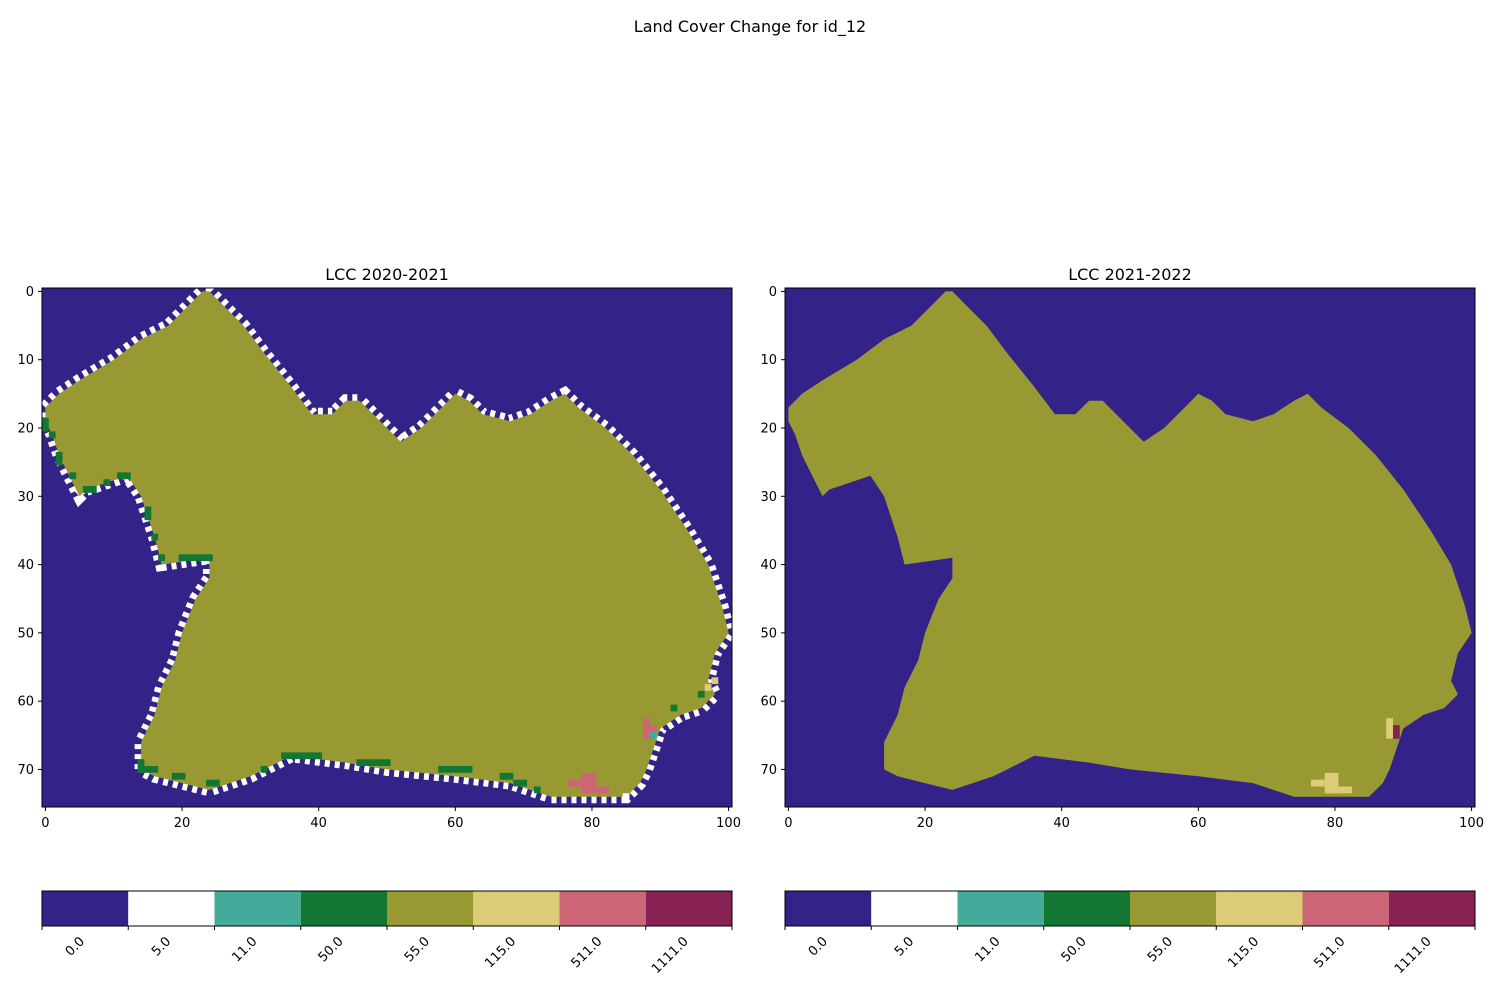 This screenshot has height=1000, width=1500. What do you see at coordinates (45, 823) in the screenshot?
I see `x-tick-label: 0` at bounding box center [45, 823].